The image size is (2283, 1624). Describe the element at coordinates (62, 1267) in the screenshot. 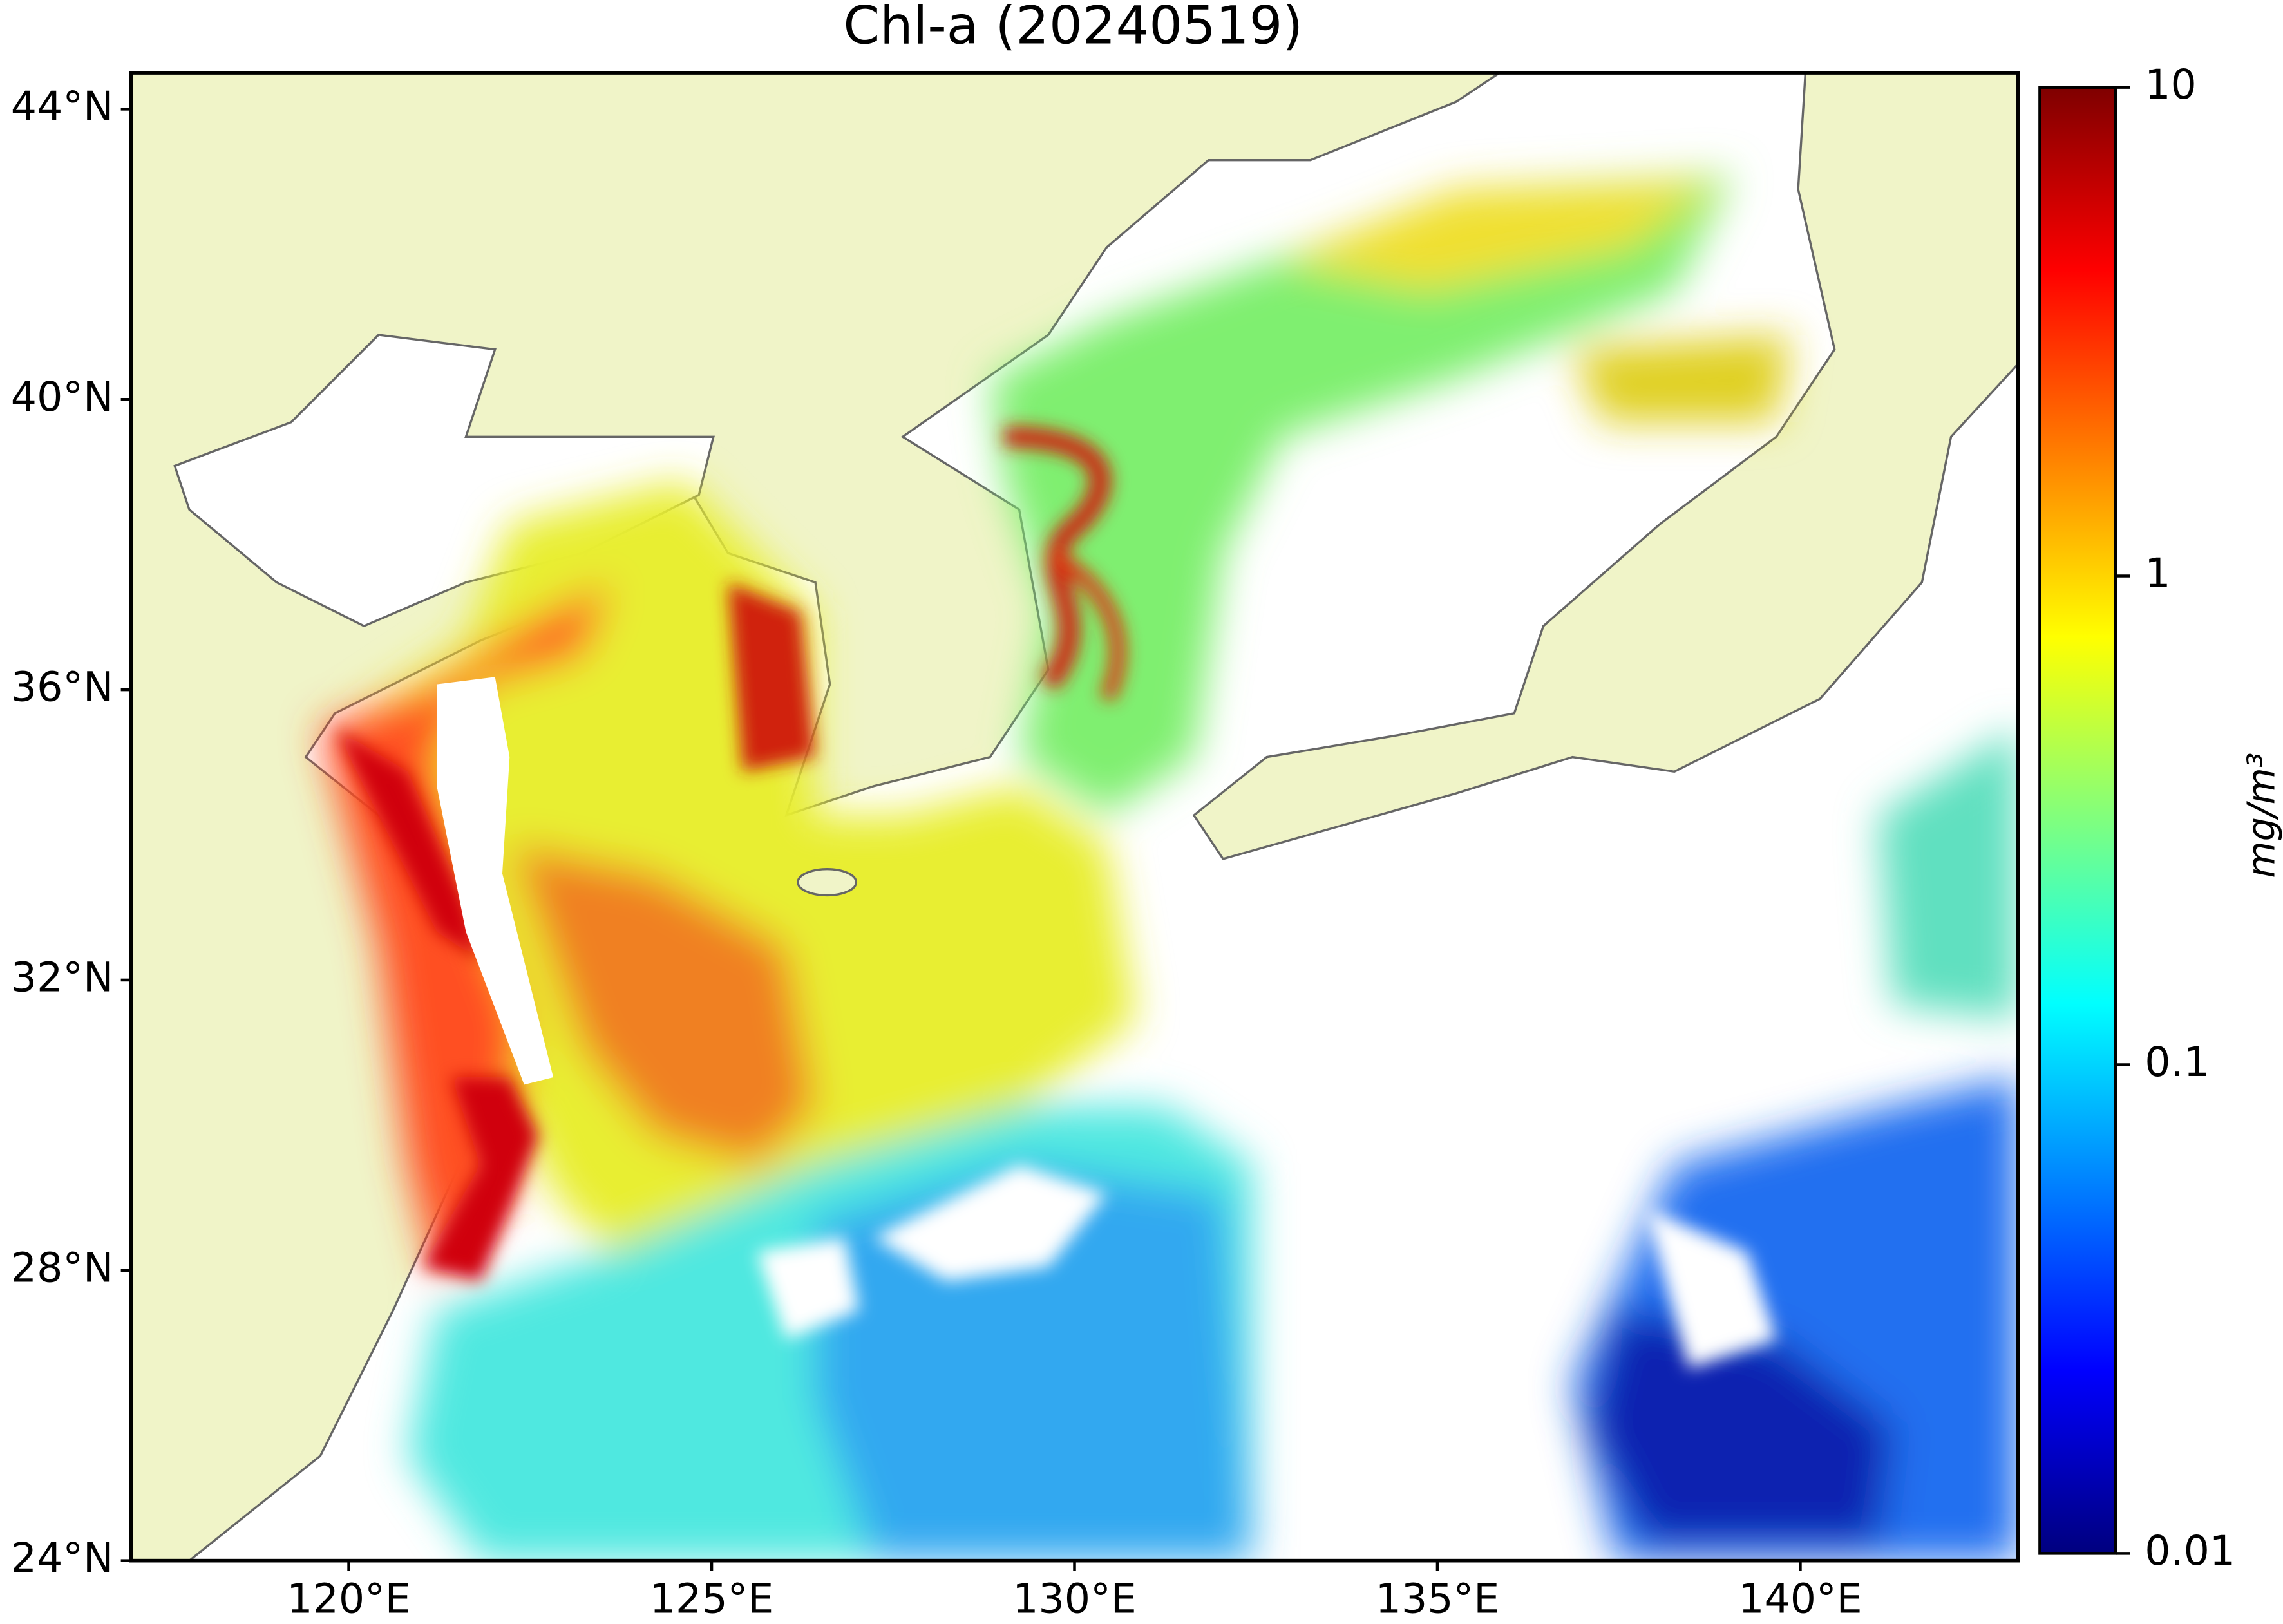

I see `y-tick-label: 28°N` at that location.